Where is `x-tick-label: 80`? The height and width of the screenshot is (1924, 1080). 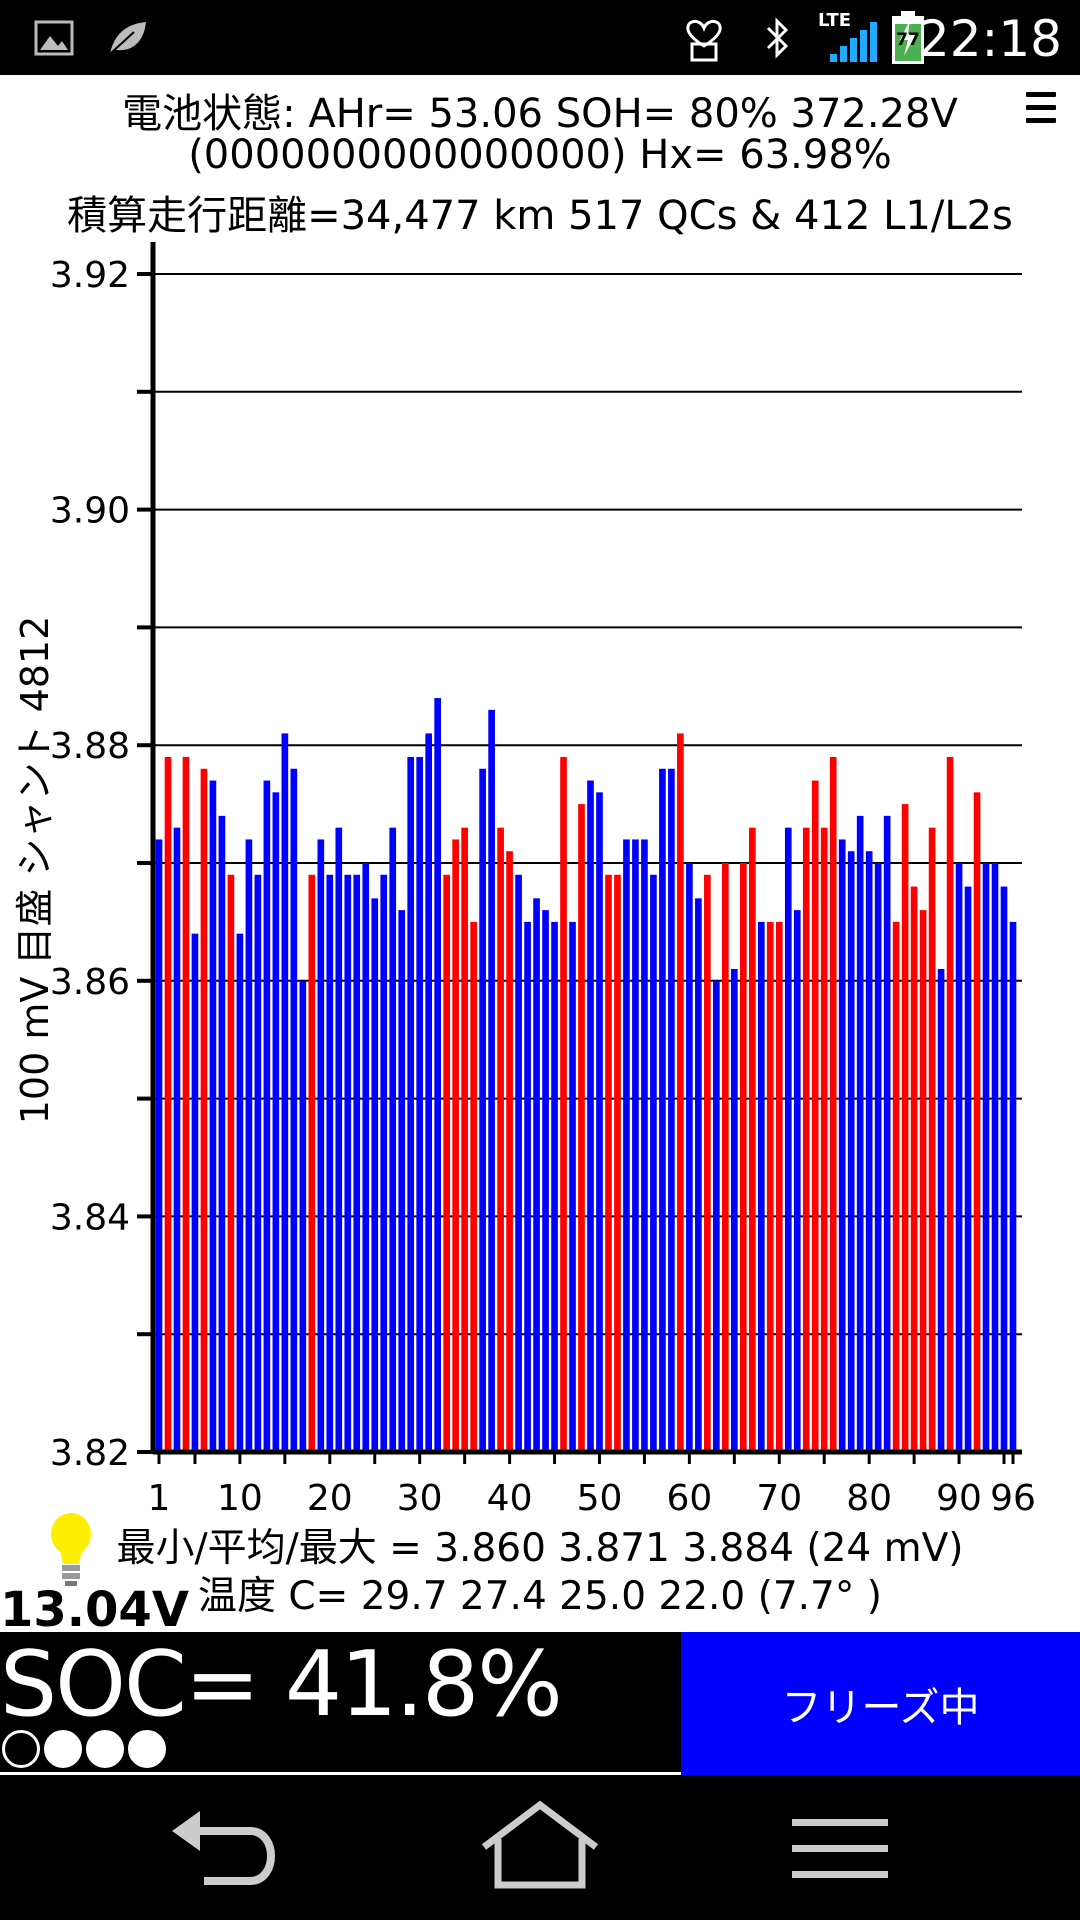 x-tick-label: 80 is located at coordinates (869, 1498).